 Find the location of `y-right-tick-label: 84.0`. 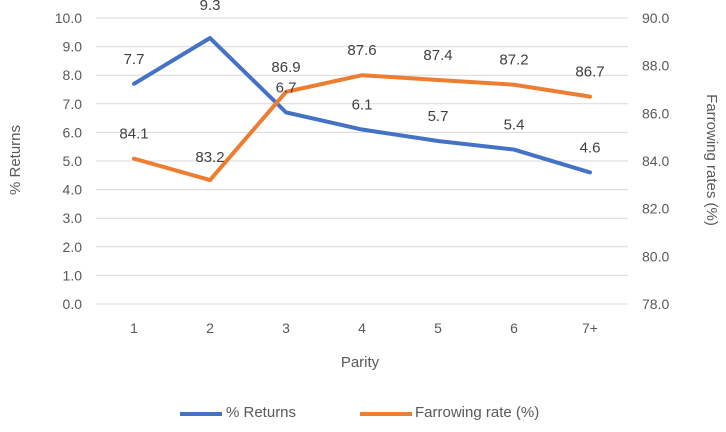

y-right-tick-label: 84.0 is located at coordinates (655, 161).